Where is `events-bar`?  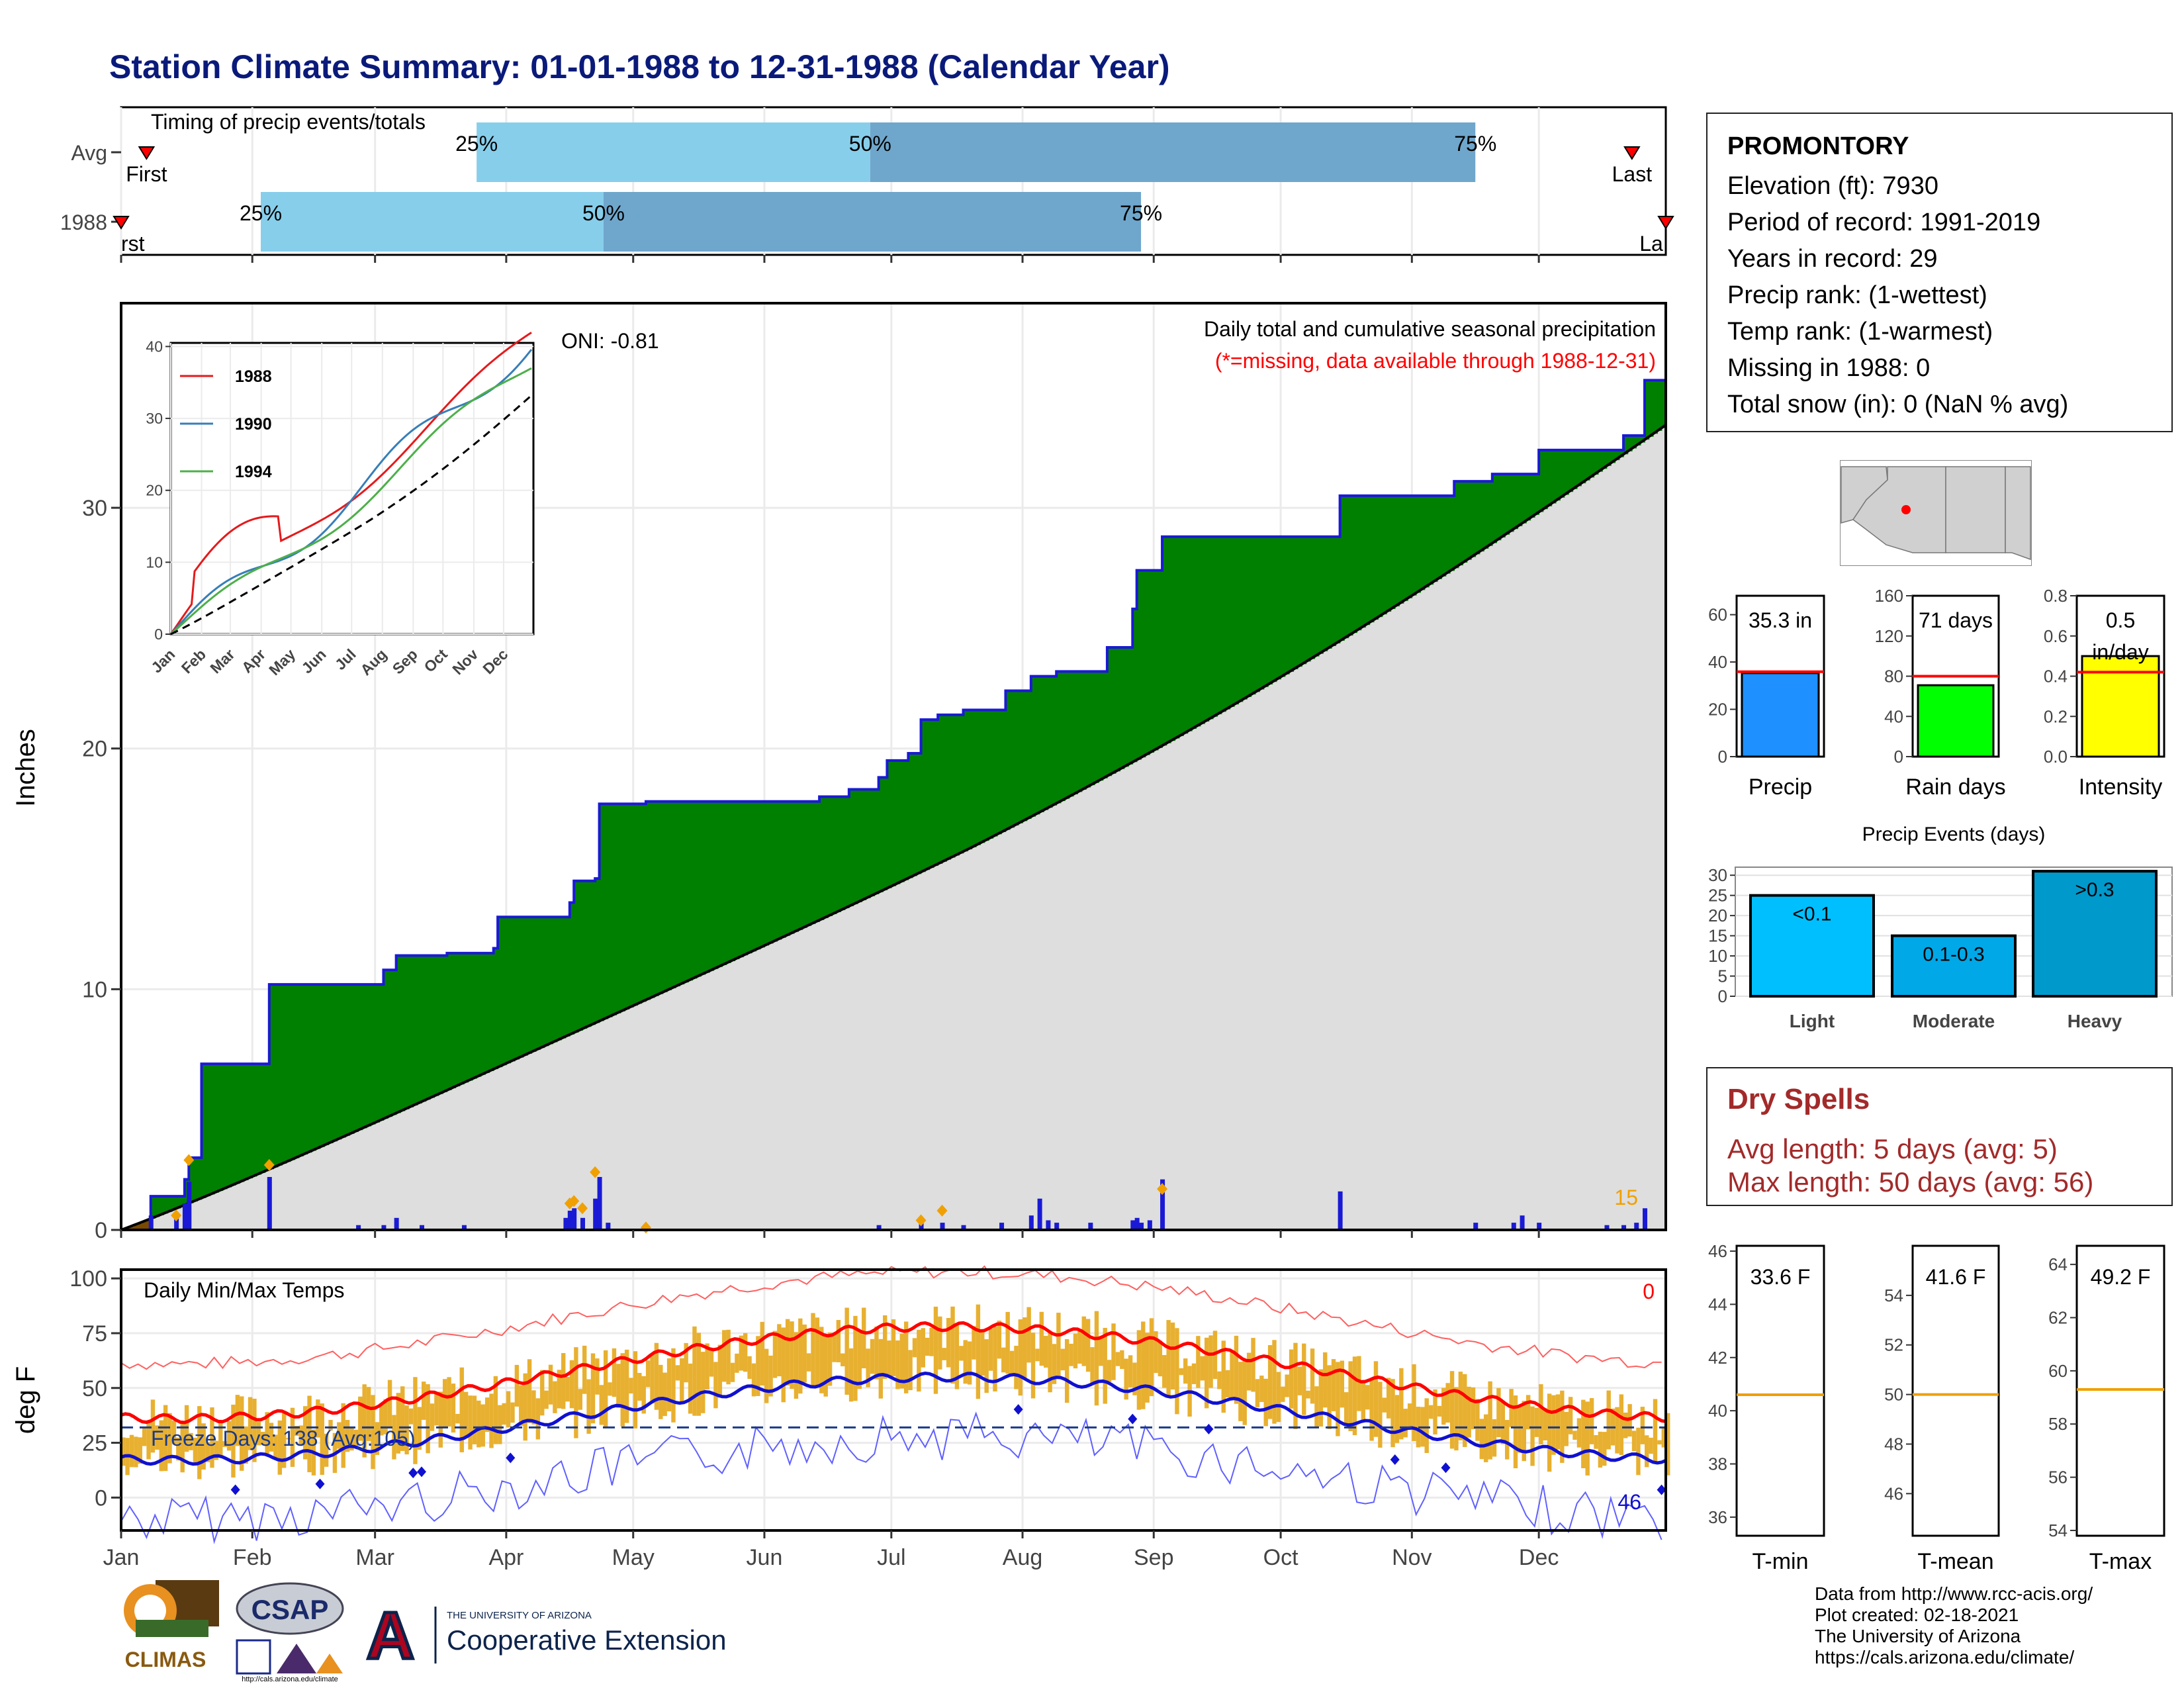 events-bar is located at coordinates (1812, 946).